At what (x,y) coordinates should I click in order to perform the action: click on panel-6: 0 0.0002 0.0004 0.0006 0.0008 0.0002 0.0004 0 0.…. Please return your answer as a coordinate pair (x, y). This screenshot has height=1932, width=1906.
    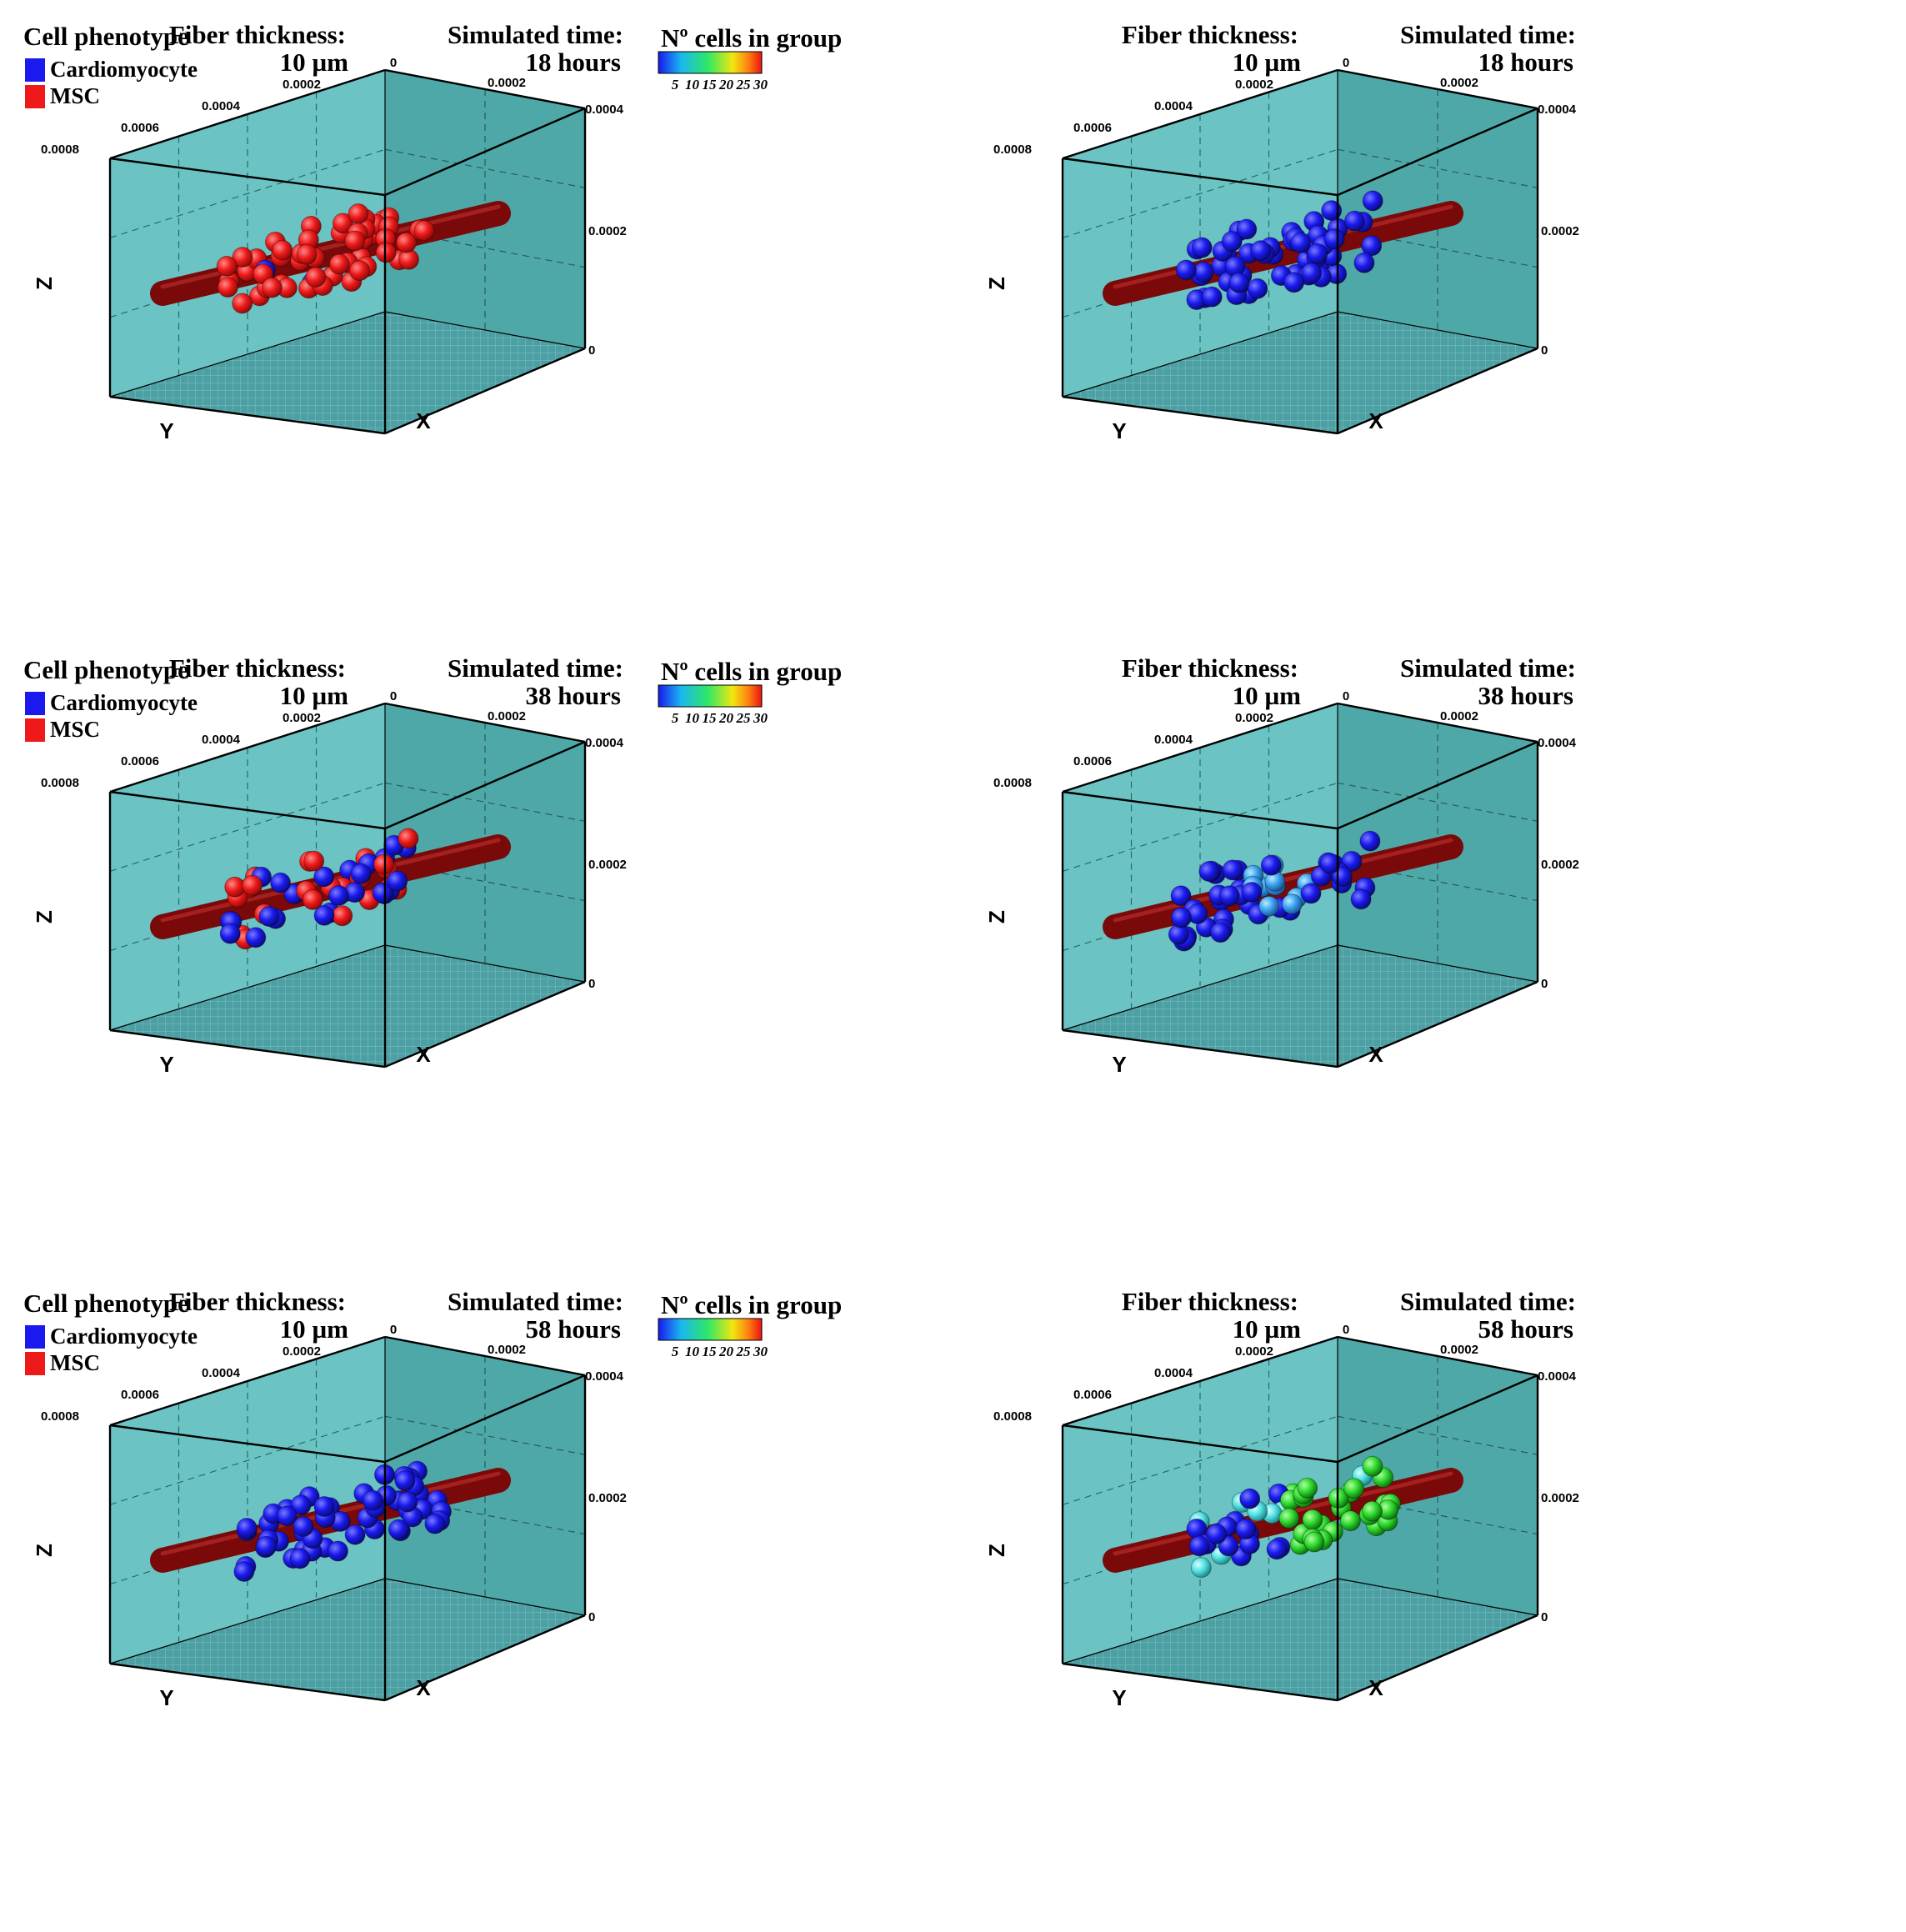
    Looking at the image, I should click on (1281, 1498).